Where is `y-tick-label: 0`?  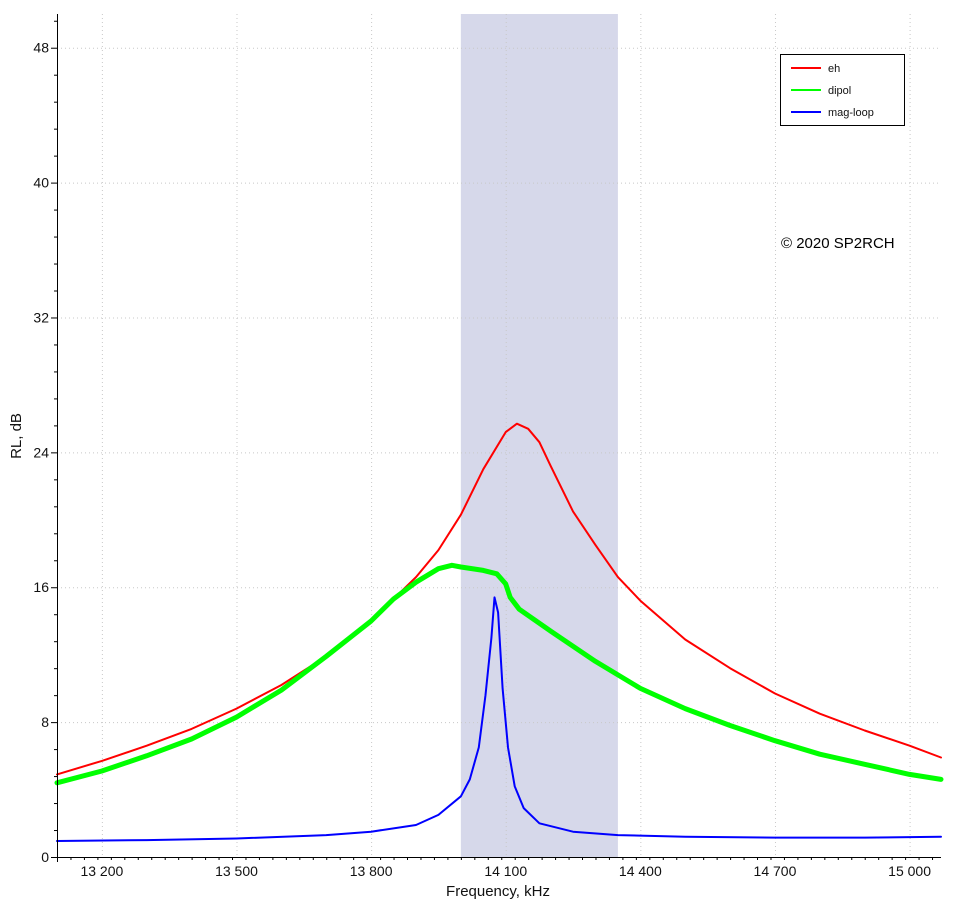 y-tick-label: 0 is located at coordinates (45, 857).